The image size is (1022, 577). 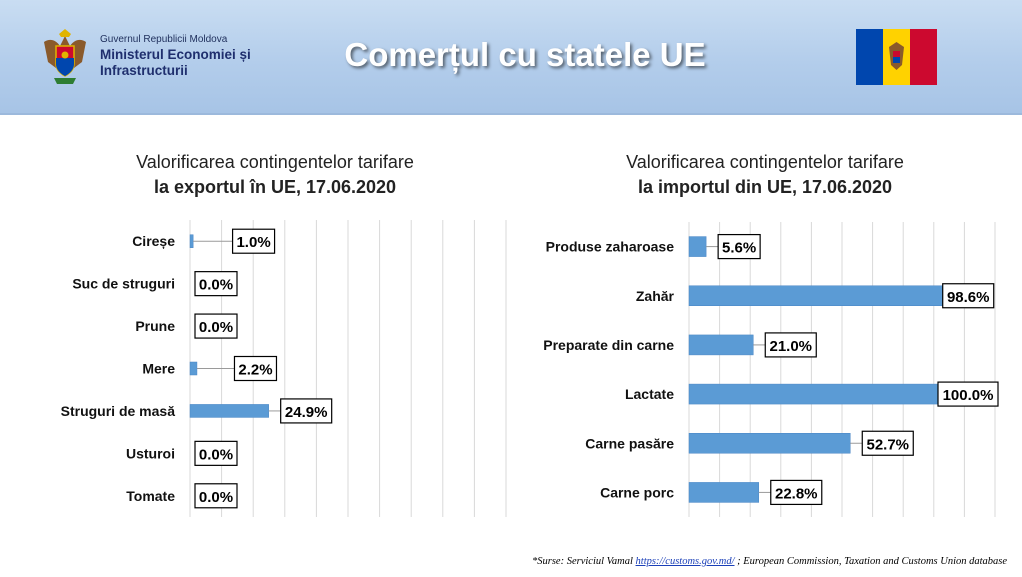 What do you see at coordinates (153, 241) in the screenshot?
I see `export-category-label: Cireșe` at bounding box center [153, 241].